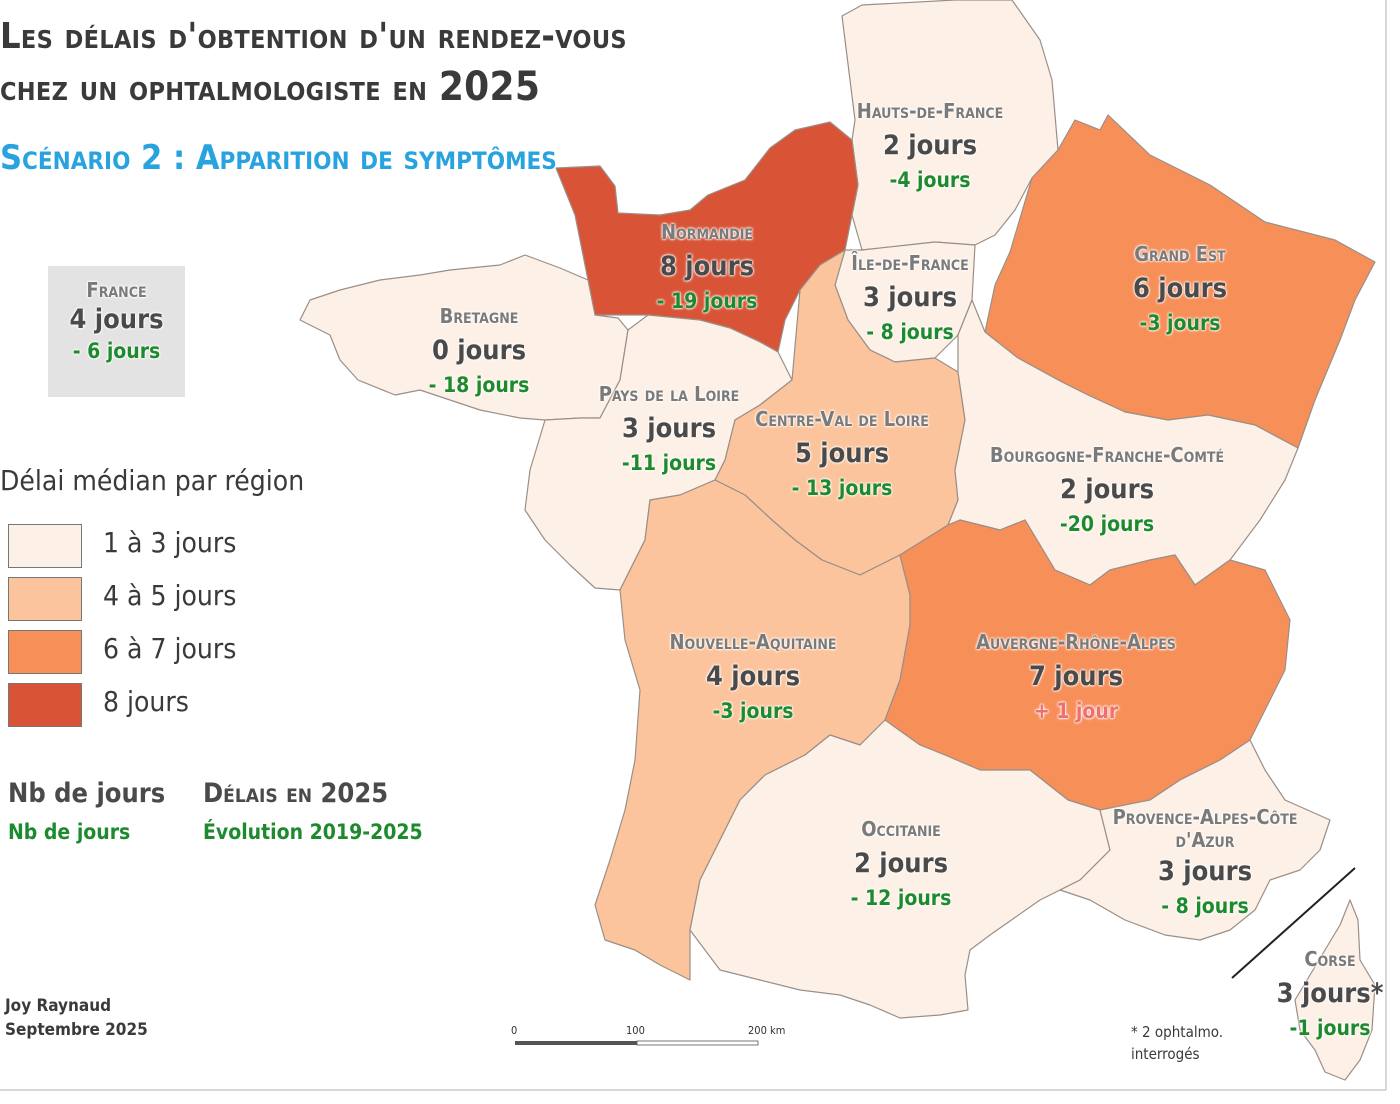 The image size is (1400, 1104). Describe the element at coordinates (146, 701) in the screenshot. I see `legend-label: 8 jours` at that location.